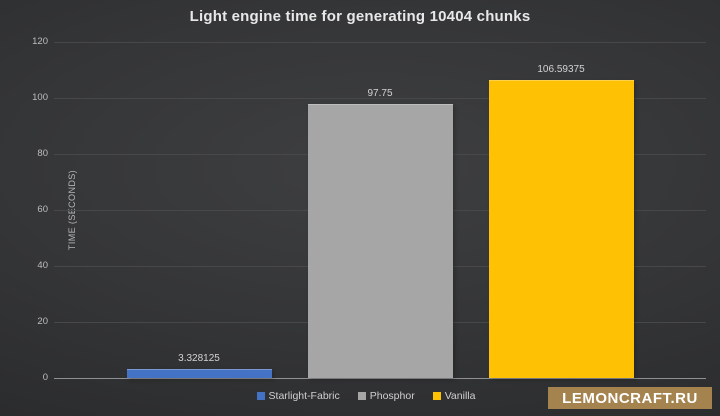  I want to click on watermark-banner: LEMONCRAFT.RU, so click(630, 398).